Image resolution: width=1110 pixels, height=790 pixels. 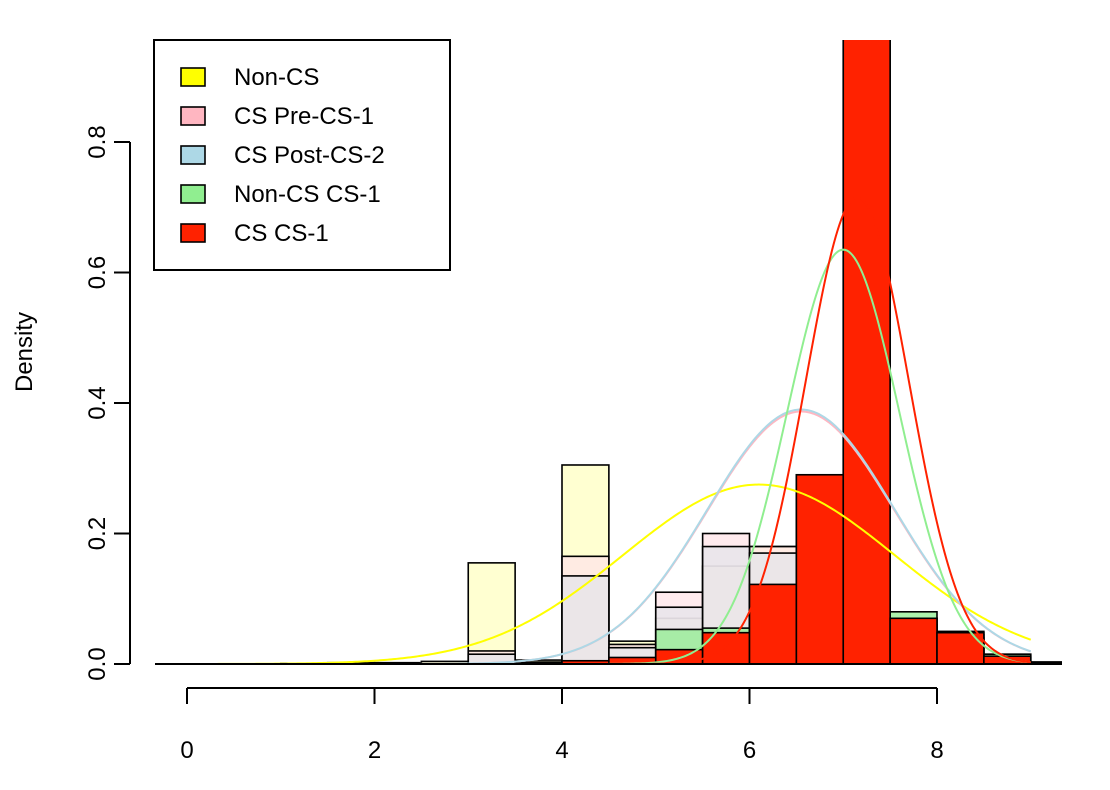 What do you see at coordinates (24, 352) in the screenshot?
I see `y-axis-title: Density` at bounding box center [24, 352].